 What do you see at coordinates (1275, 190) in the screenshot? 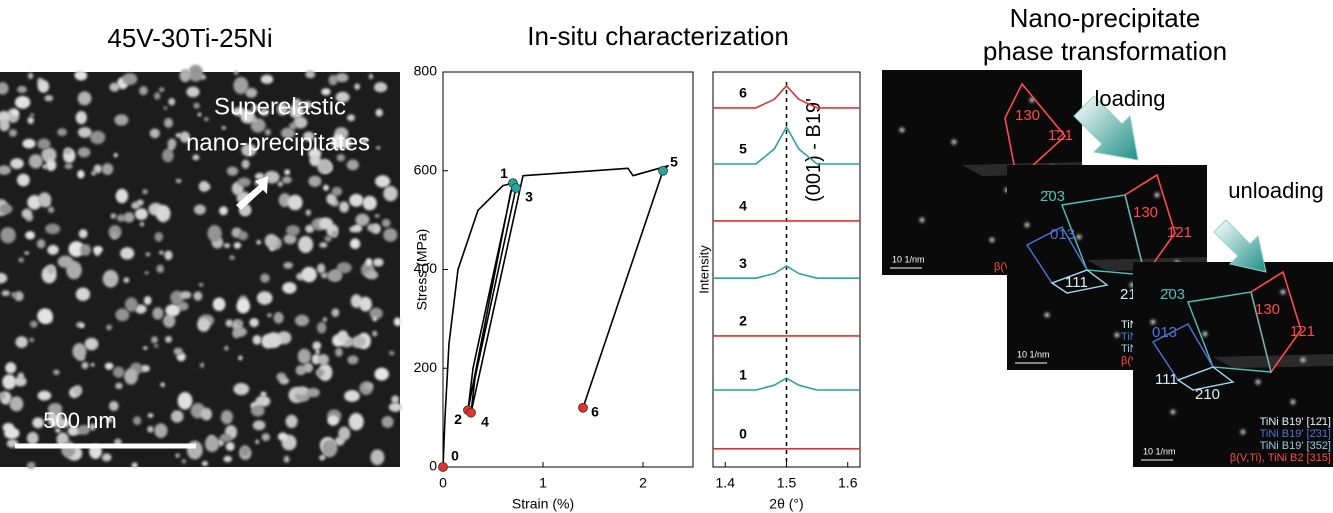
I see `step-label: unloading` at bounding box center [1275, 190].